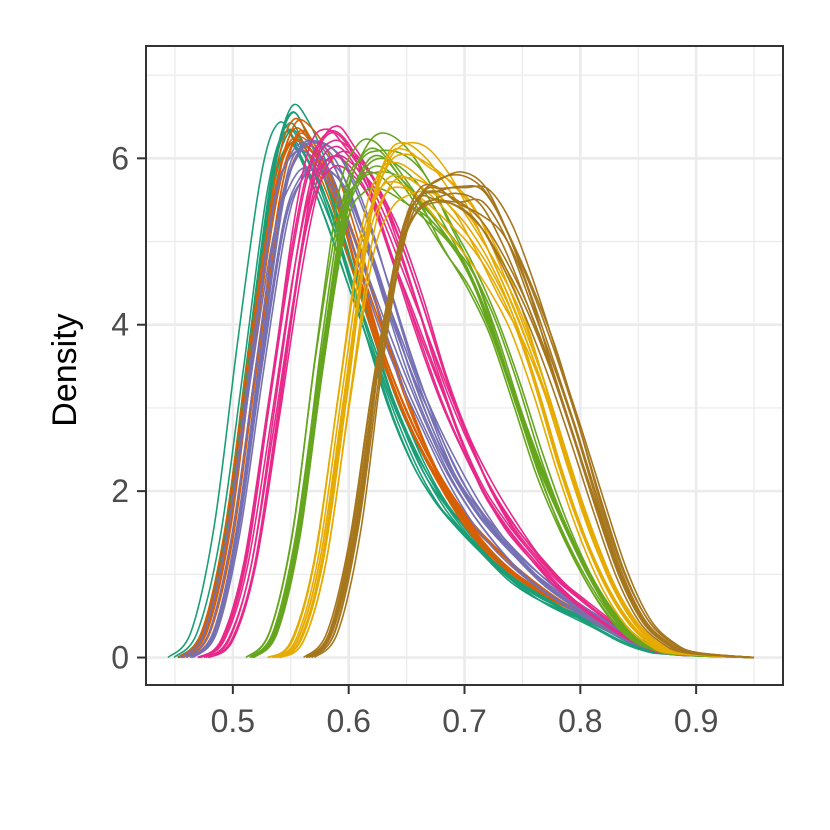 The height and width of the screenshot is (830, 830). Describe the element at coordinates (696, 721) in the screenshot. I see `x-tick-label: 0.9` at that location.